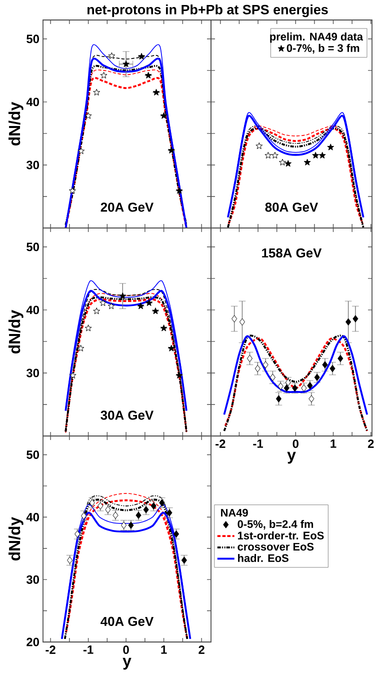 This screenshot has width=382, height=686. I want to click on legend-label: 1st-order-tr. EoS, so click(281, 535).